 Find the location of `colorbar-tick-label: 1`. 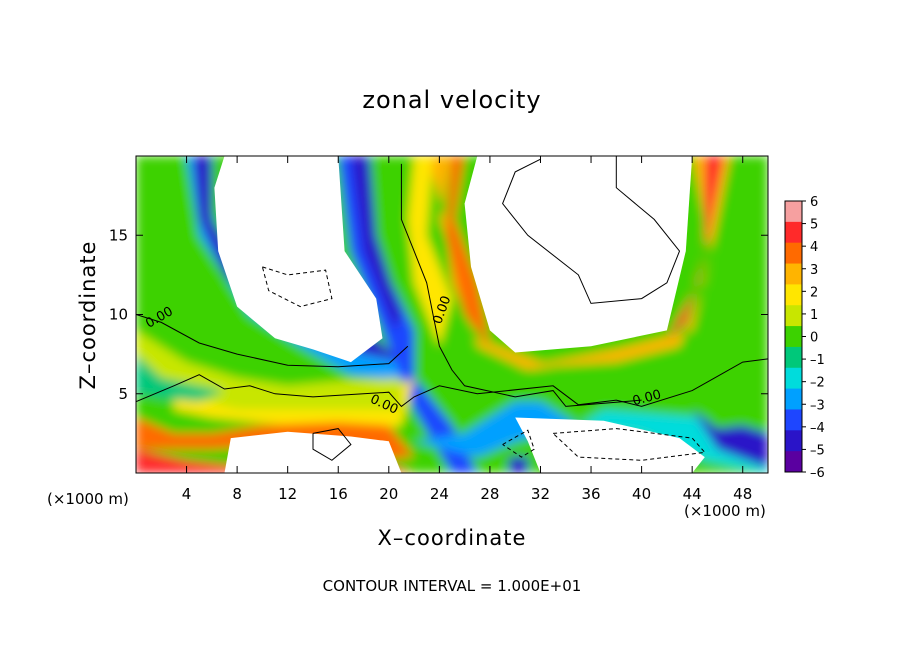

colorbar-tick-label: 1 is located at coordinates (814, 315).